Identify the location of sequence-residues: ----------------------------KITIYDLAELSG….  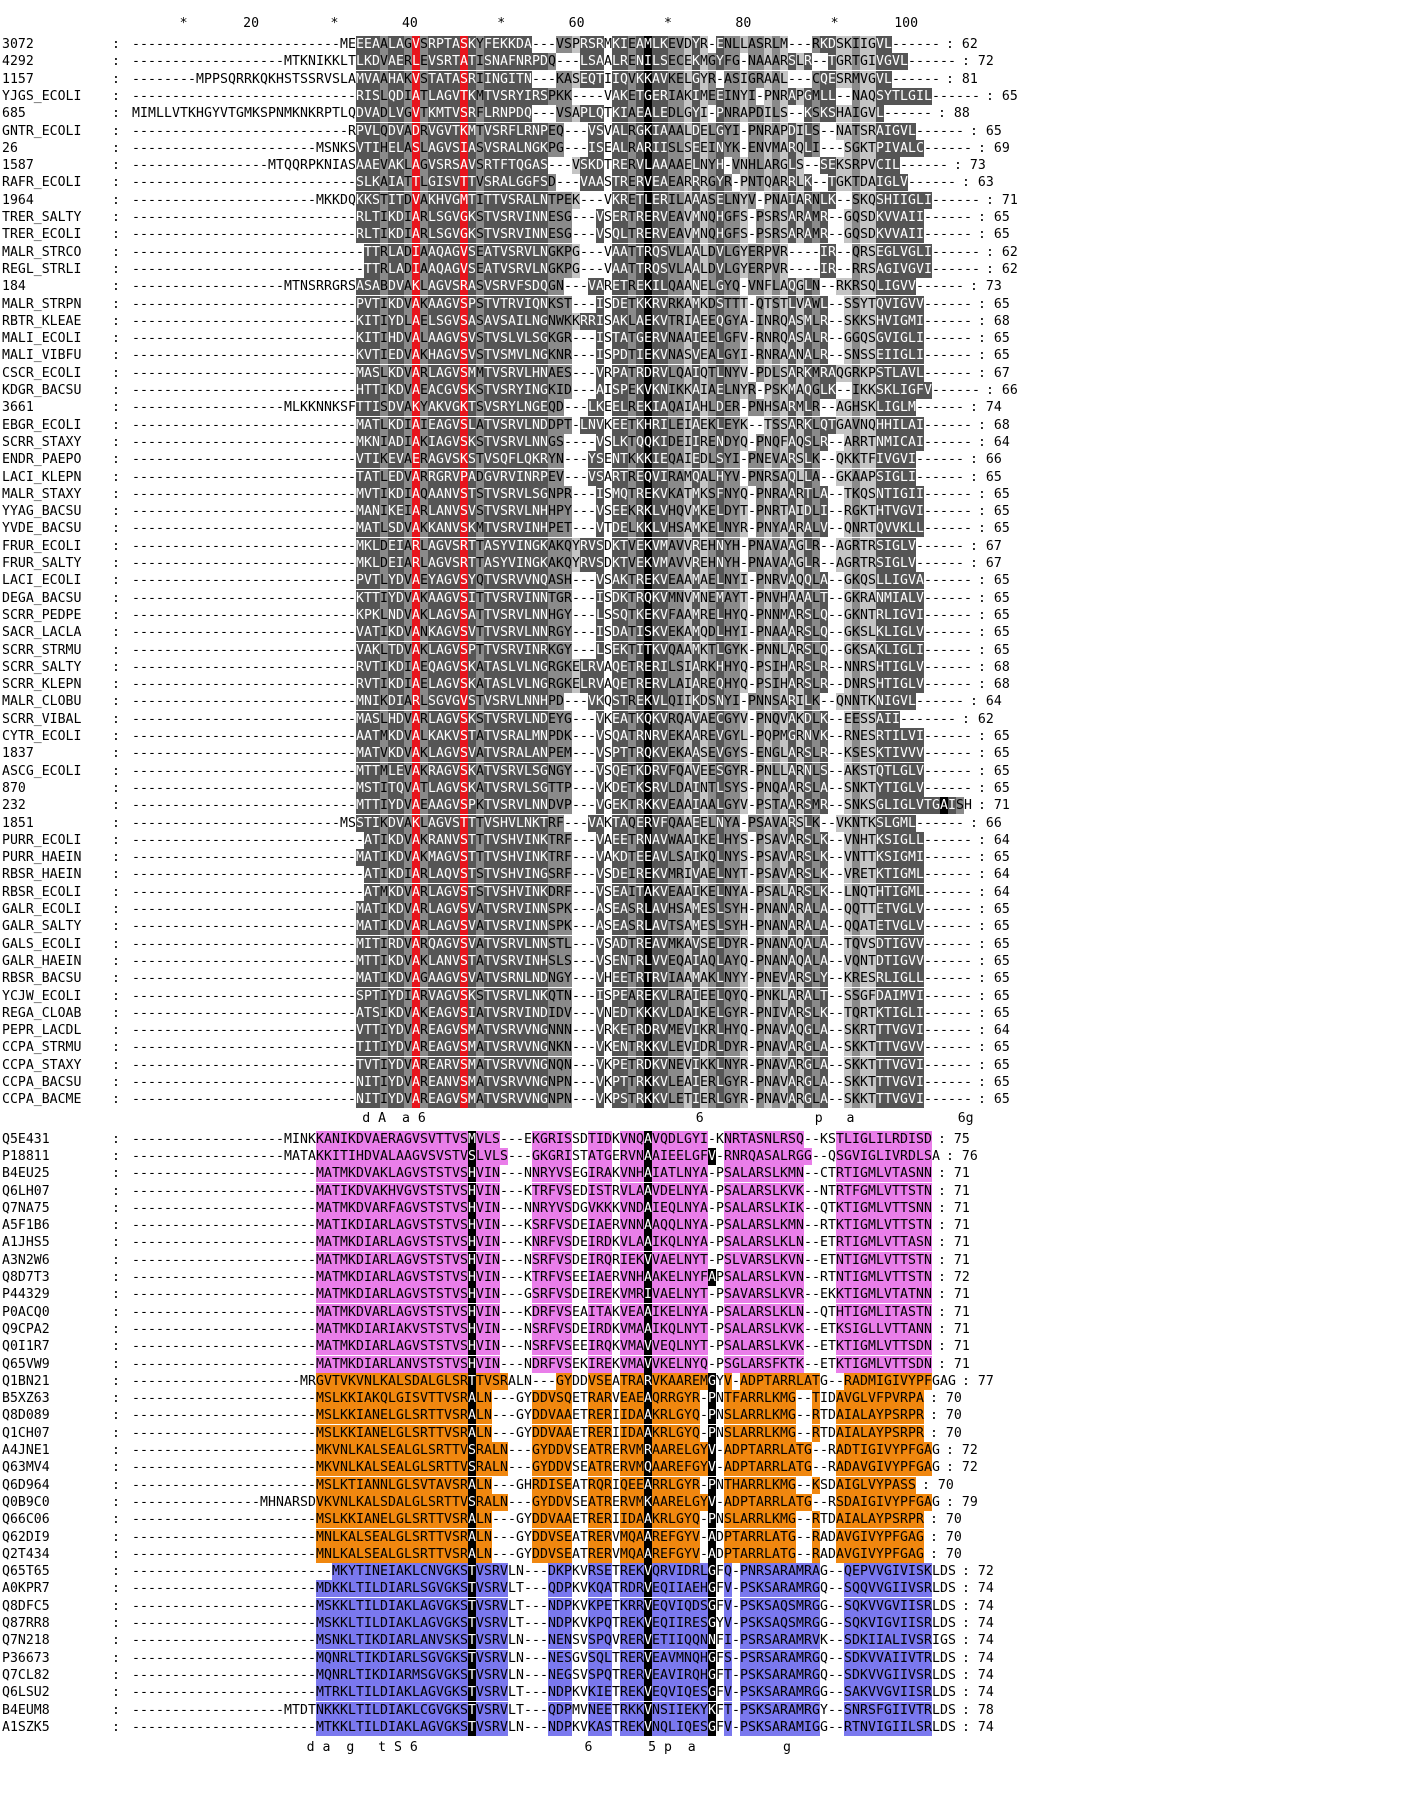
(552, 321).